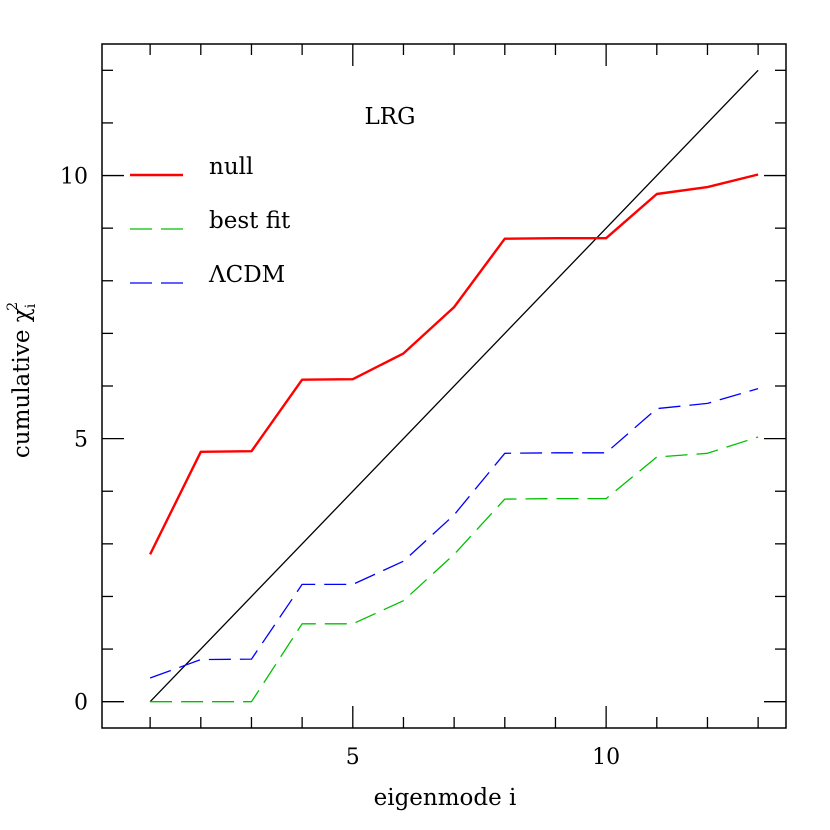  I want to click on svg-text: cumulative χi2, so click(22, 380).